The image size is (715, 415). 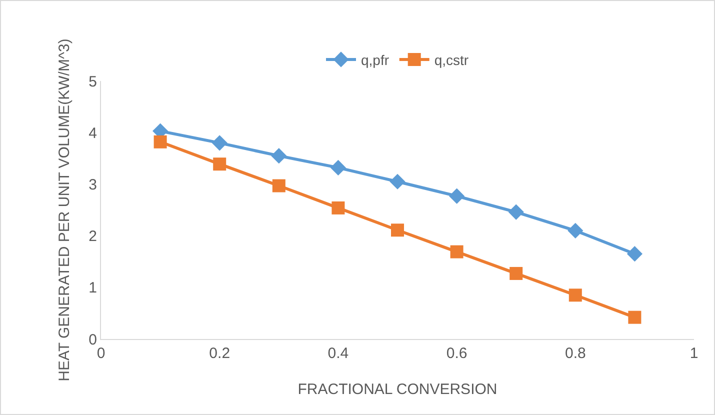 I want to click on x-tick-label: 0.2, so click(x=219, y=353).